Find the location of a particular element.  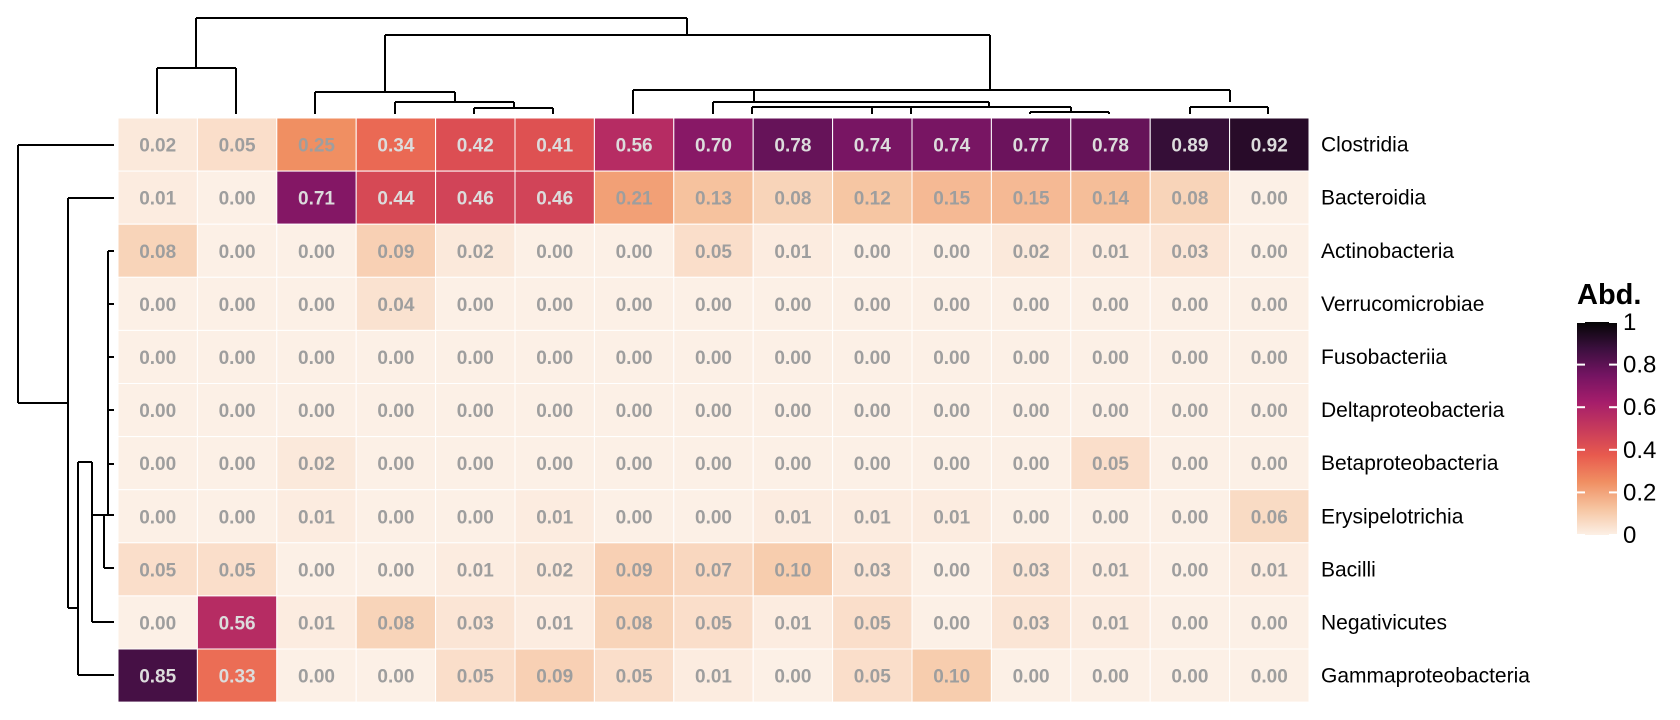

cell-value-label: 0.56 is located at coordinates (237, 623).